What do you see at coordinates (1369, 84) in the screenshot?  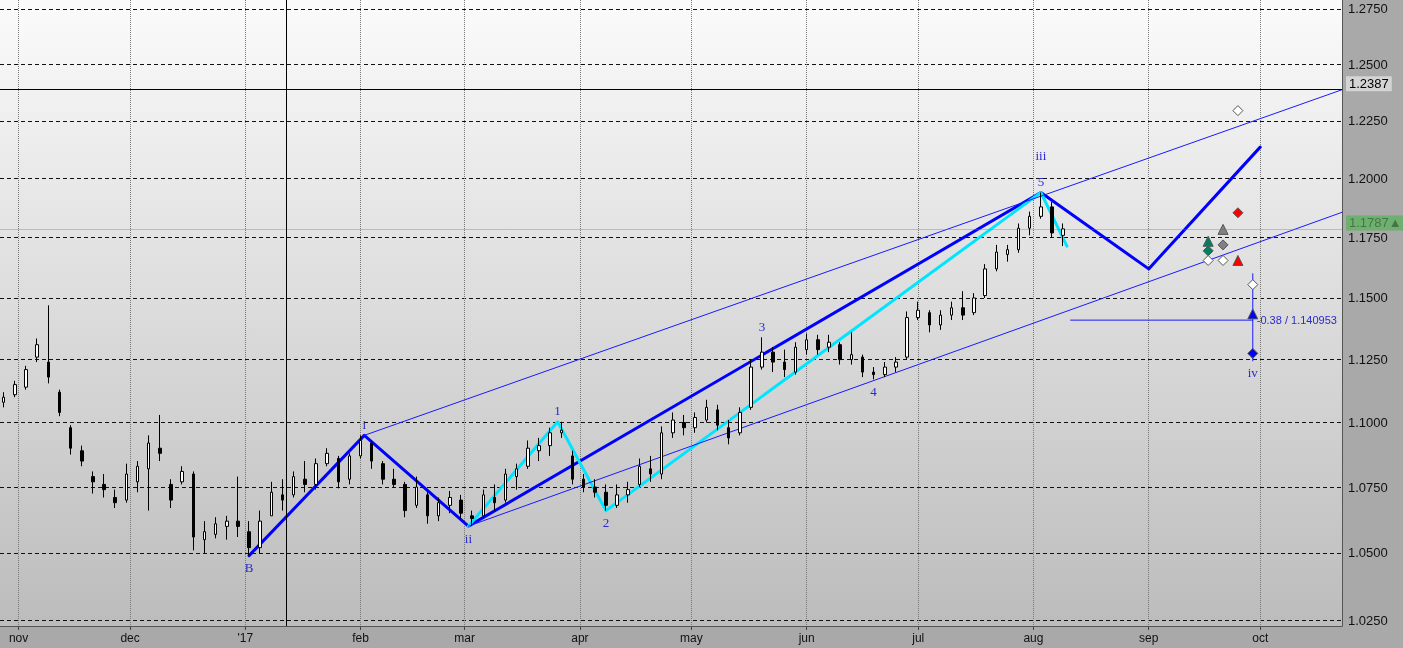 I see `ref-line-label: 1.2387` at bounding box center [1369, 84].